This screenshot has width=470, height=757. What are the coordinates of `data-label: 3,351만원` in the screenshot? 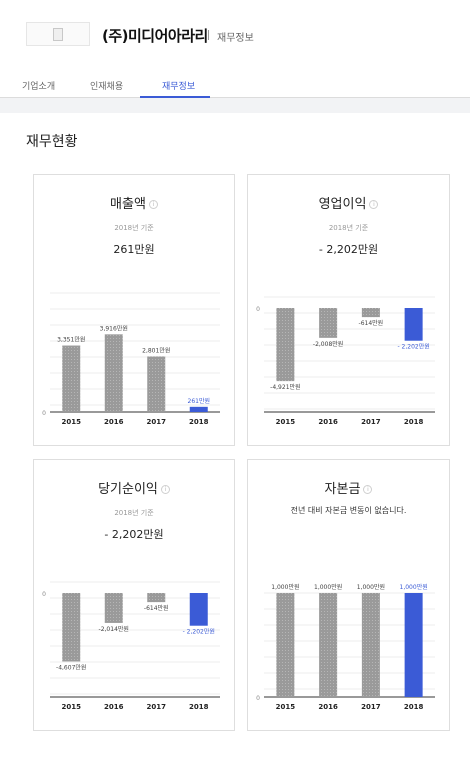 It's located at (71, 340).